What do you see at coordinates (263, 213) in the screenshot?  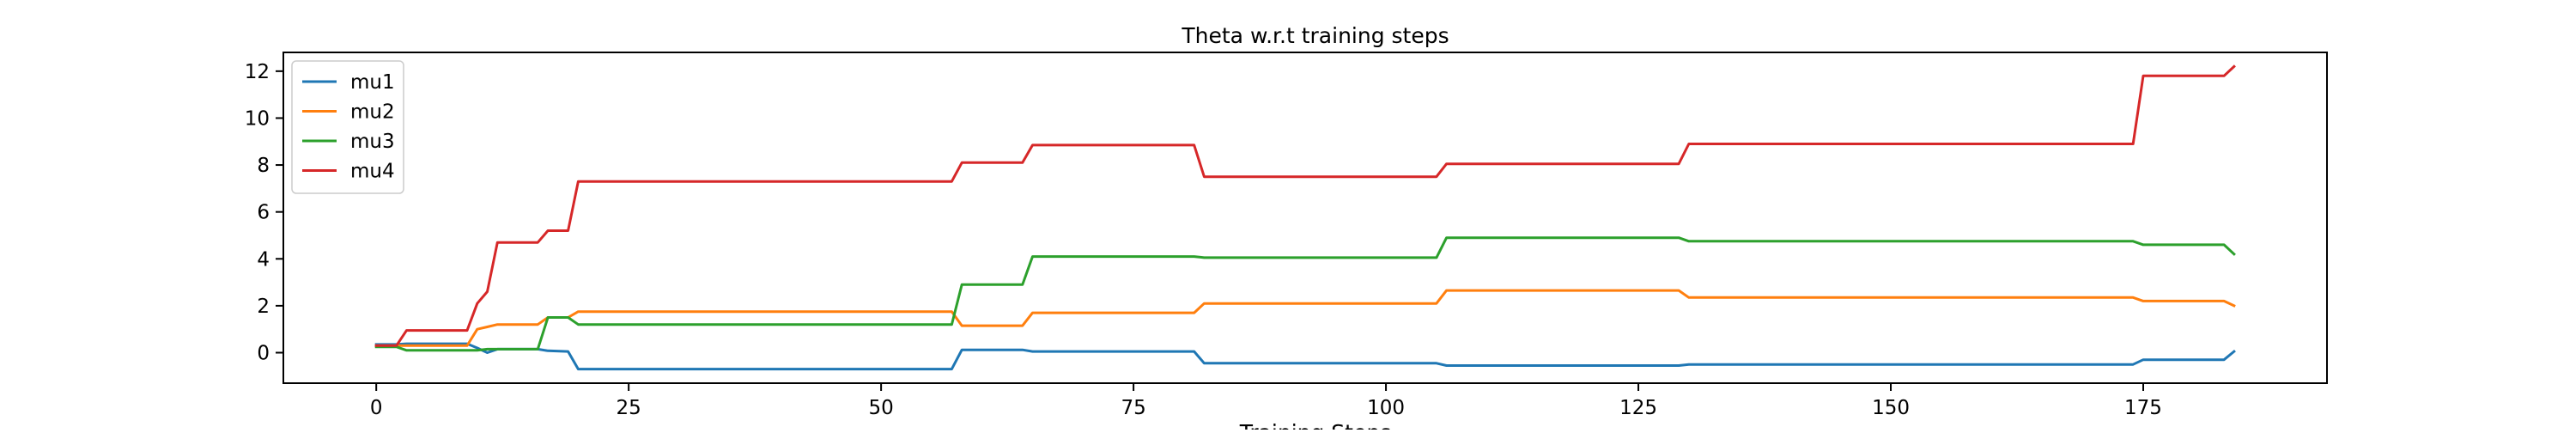 I see `y-tick-label: 6` at bounding box center [263, 213].